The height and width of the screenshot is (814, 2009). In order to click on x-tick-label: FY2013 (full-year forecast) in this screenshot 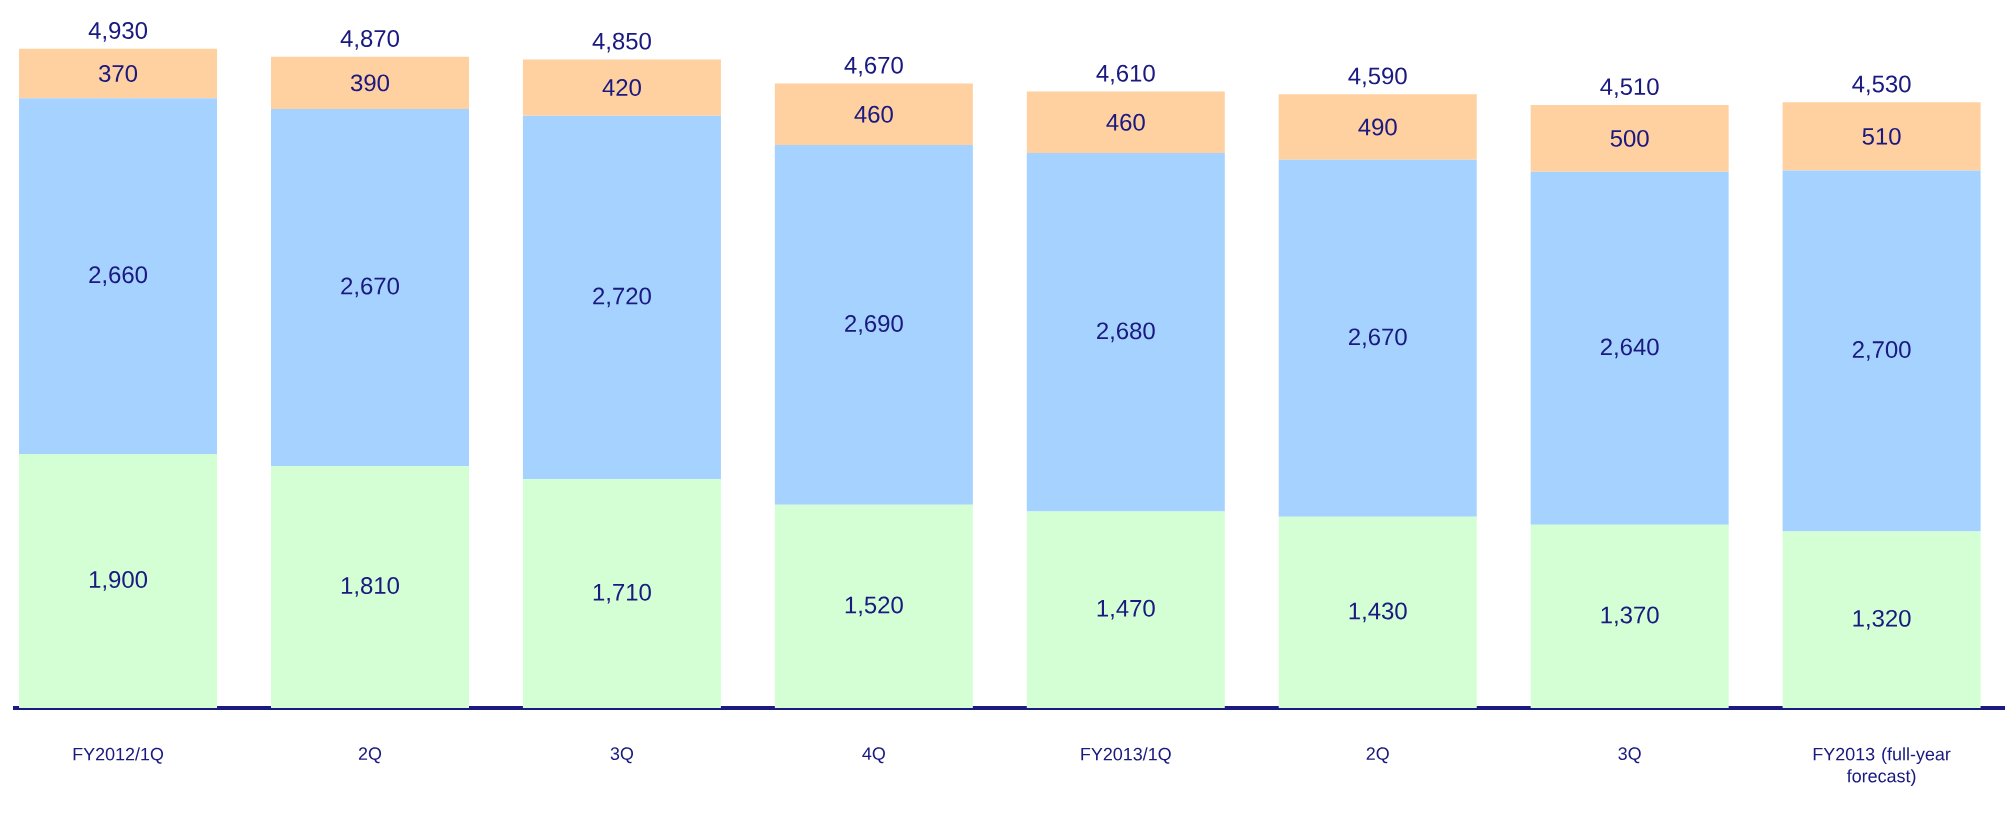, I will do `click(1882, 766)`.